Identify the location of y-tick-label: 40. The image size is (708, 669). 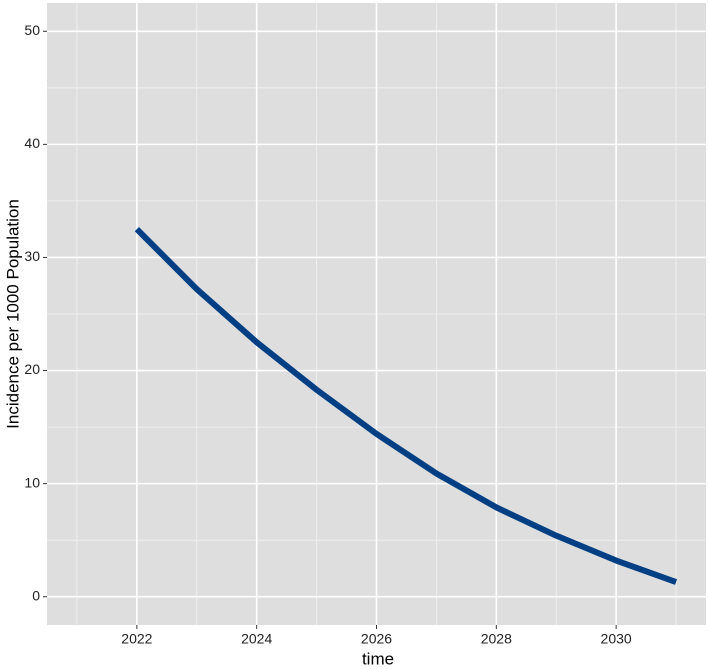
(32, 143).